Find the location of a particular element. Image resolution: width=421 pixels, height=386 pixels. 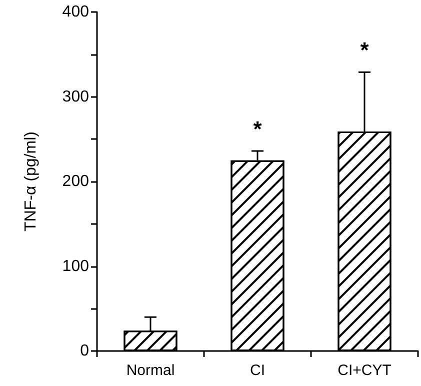

y-tick-label: 200 is located at coordinates (76, 181).